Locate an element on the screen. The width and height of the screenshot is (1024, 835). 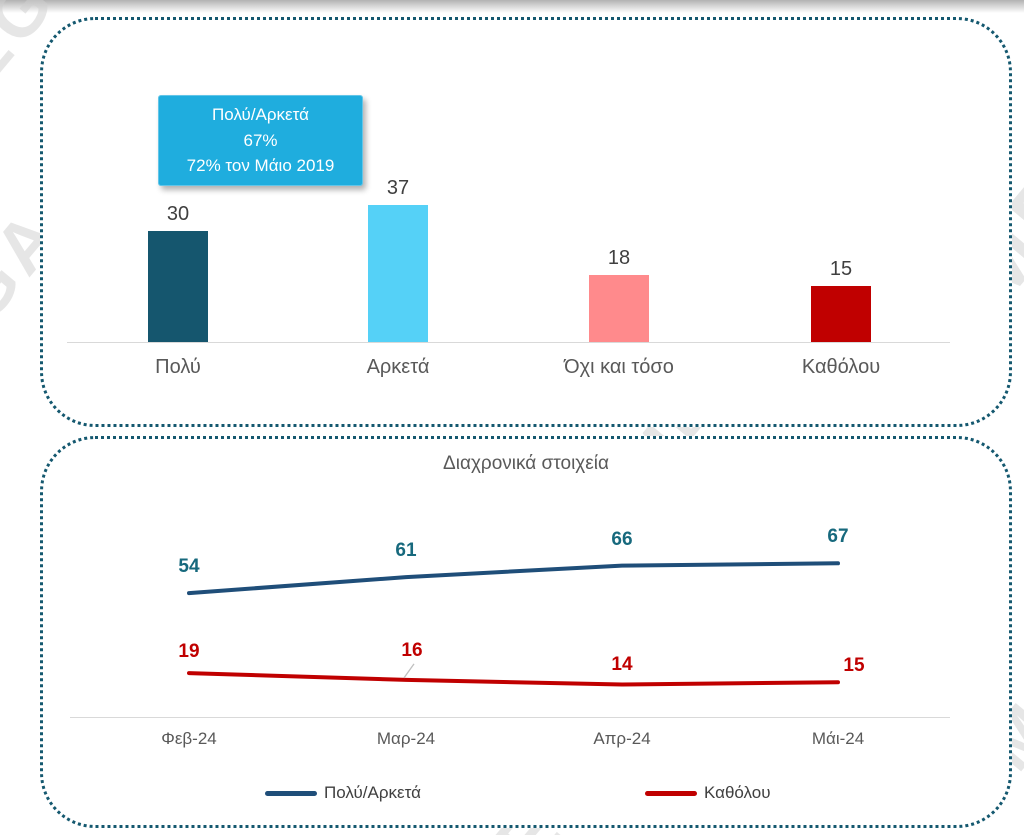
legend-line-swatch-red is located at coordinates (671, 793).